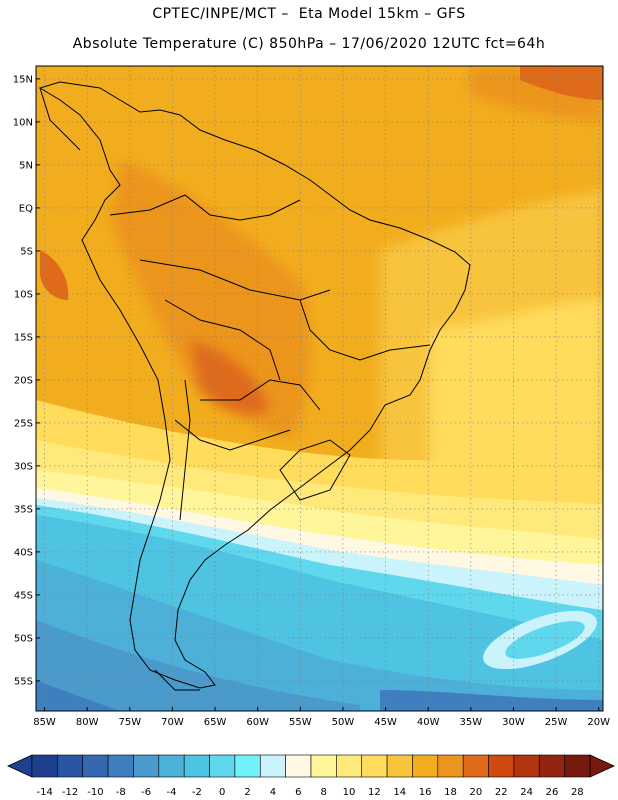  What do you see at coordinates (501, 792) in the screenshot?
I see `colorbar-tick-label: 22` at bounding box center [501, 792].